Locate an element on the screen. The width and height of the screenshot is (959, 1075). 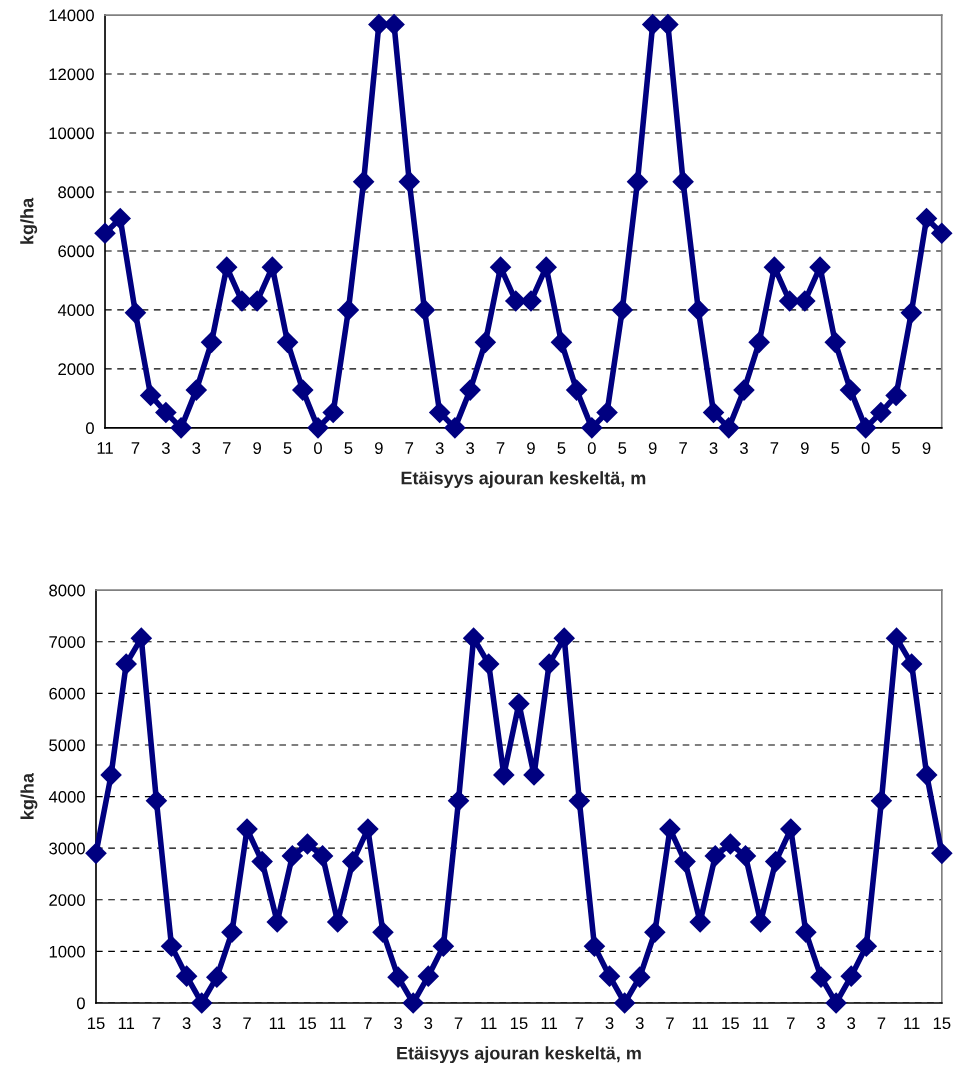
y-tick-label: 7000 is located at coordinates (67, 642).